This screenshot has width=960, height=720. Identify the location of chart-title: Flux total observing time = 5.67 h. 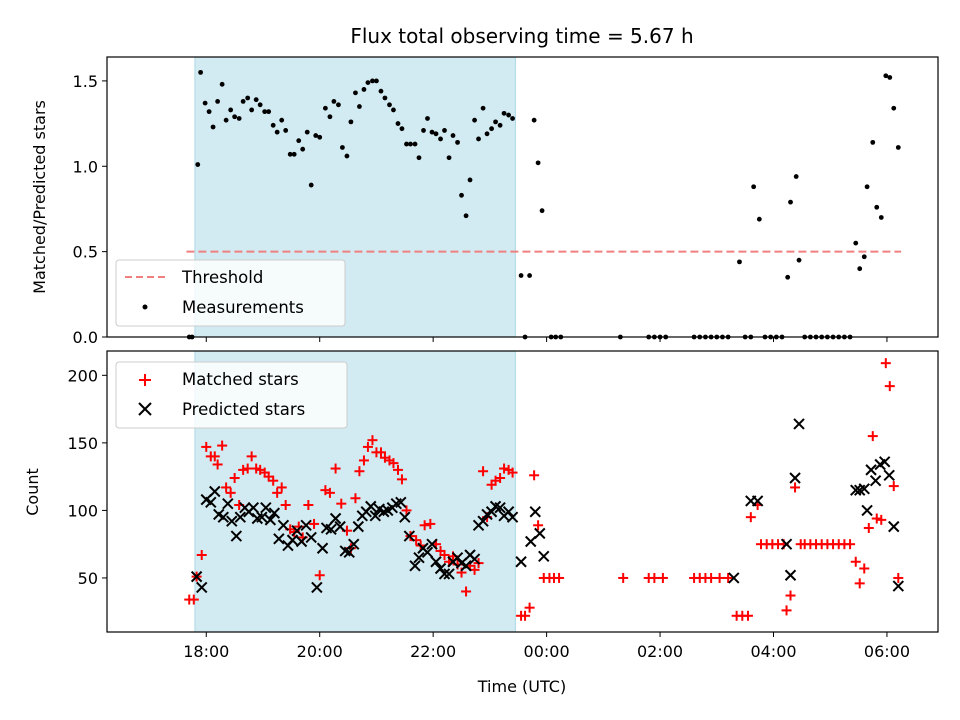
(521, 36).